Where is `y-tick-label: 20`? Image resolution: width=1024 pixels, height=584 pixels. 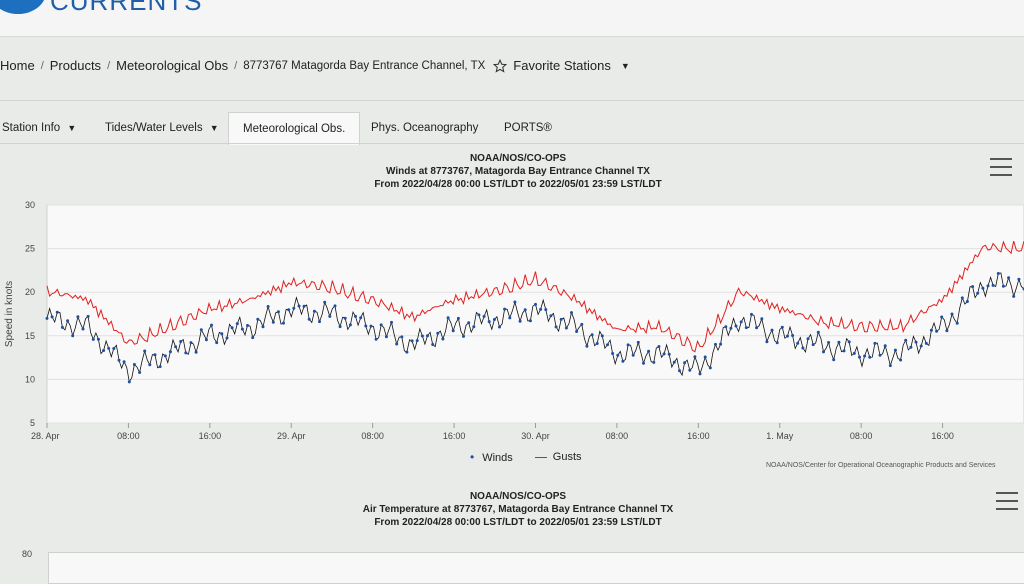 y-tick-label: 20 is located at coordinates (30, 292).